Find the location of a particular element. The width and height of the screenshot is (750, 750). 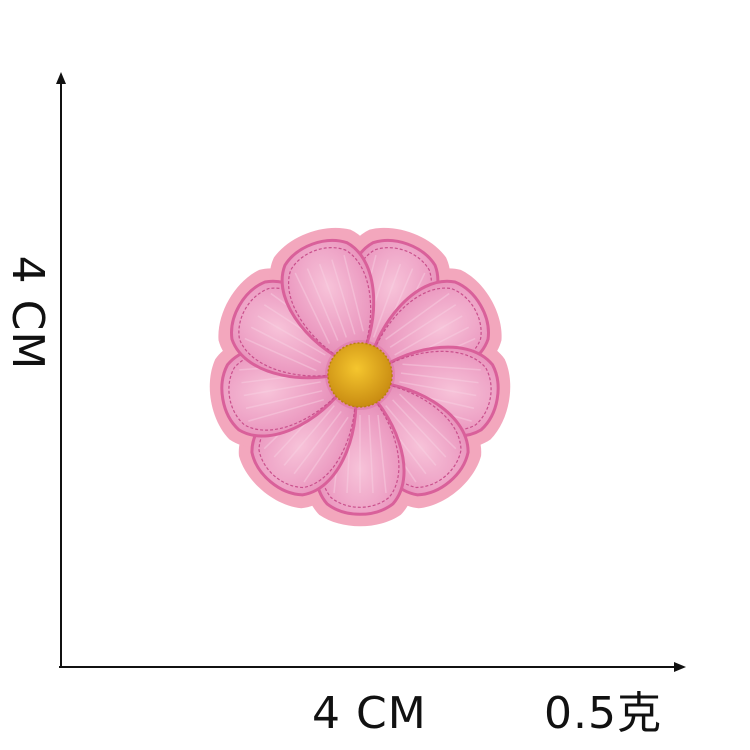

weight-label: 0.5克 is located at coordinates (603, 713).